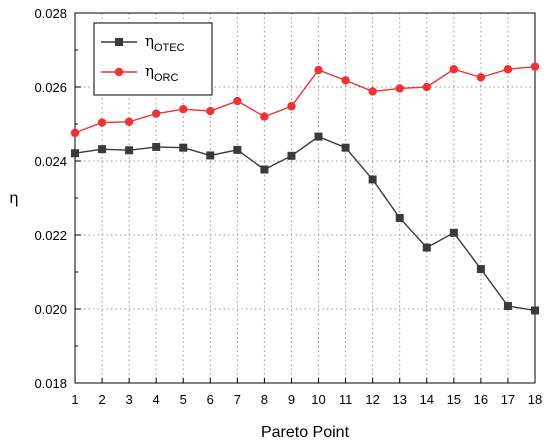 The width and height of the screenshot is (550, 446). I want to click on legend-label-subscript: ORC, so click(166, 78).